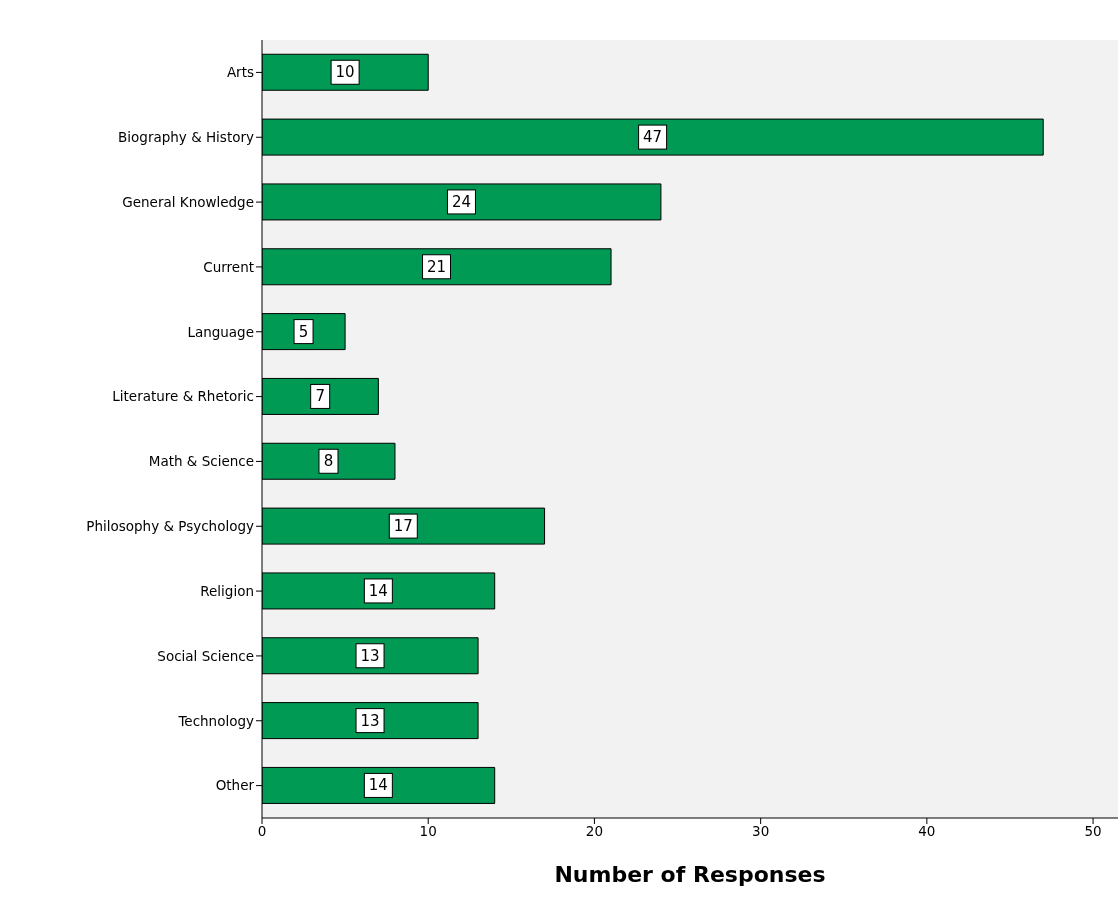  Describe the element at coordinates (227, 590) in the screenshot. I see `y-tick-label: Religion` at that location.